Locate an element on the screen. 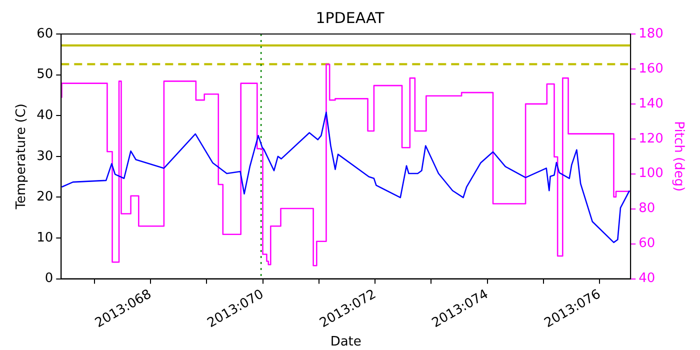 The image size is (700, 350). y2-tick-label: 40 is located at coordinates (647, 278).